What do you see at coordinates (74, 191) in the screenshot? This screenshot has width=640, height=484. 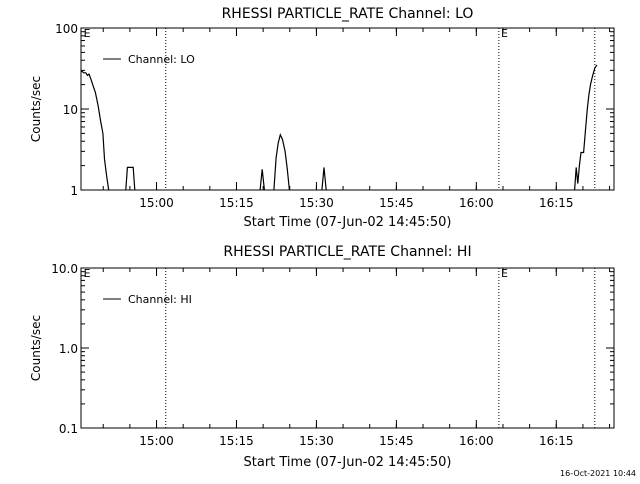 I see `y-tick-label: 1` at bounding box center [74, 191].